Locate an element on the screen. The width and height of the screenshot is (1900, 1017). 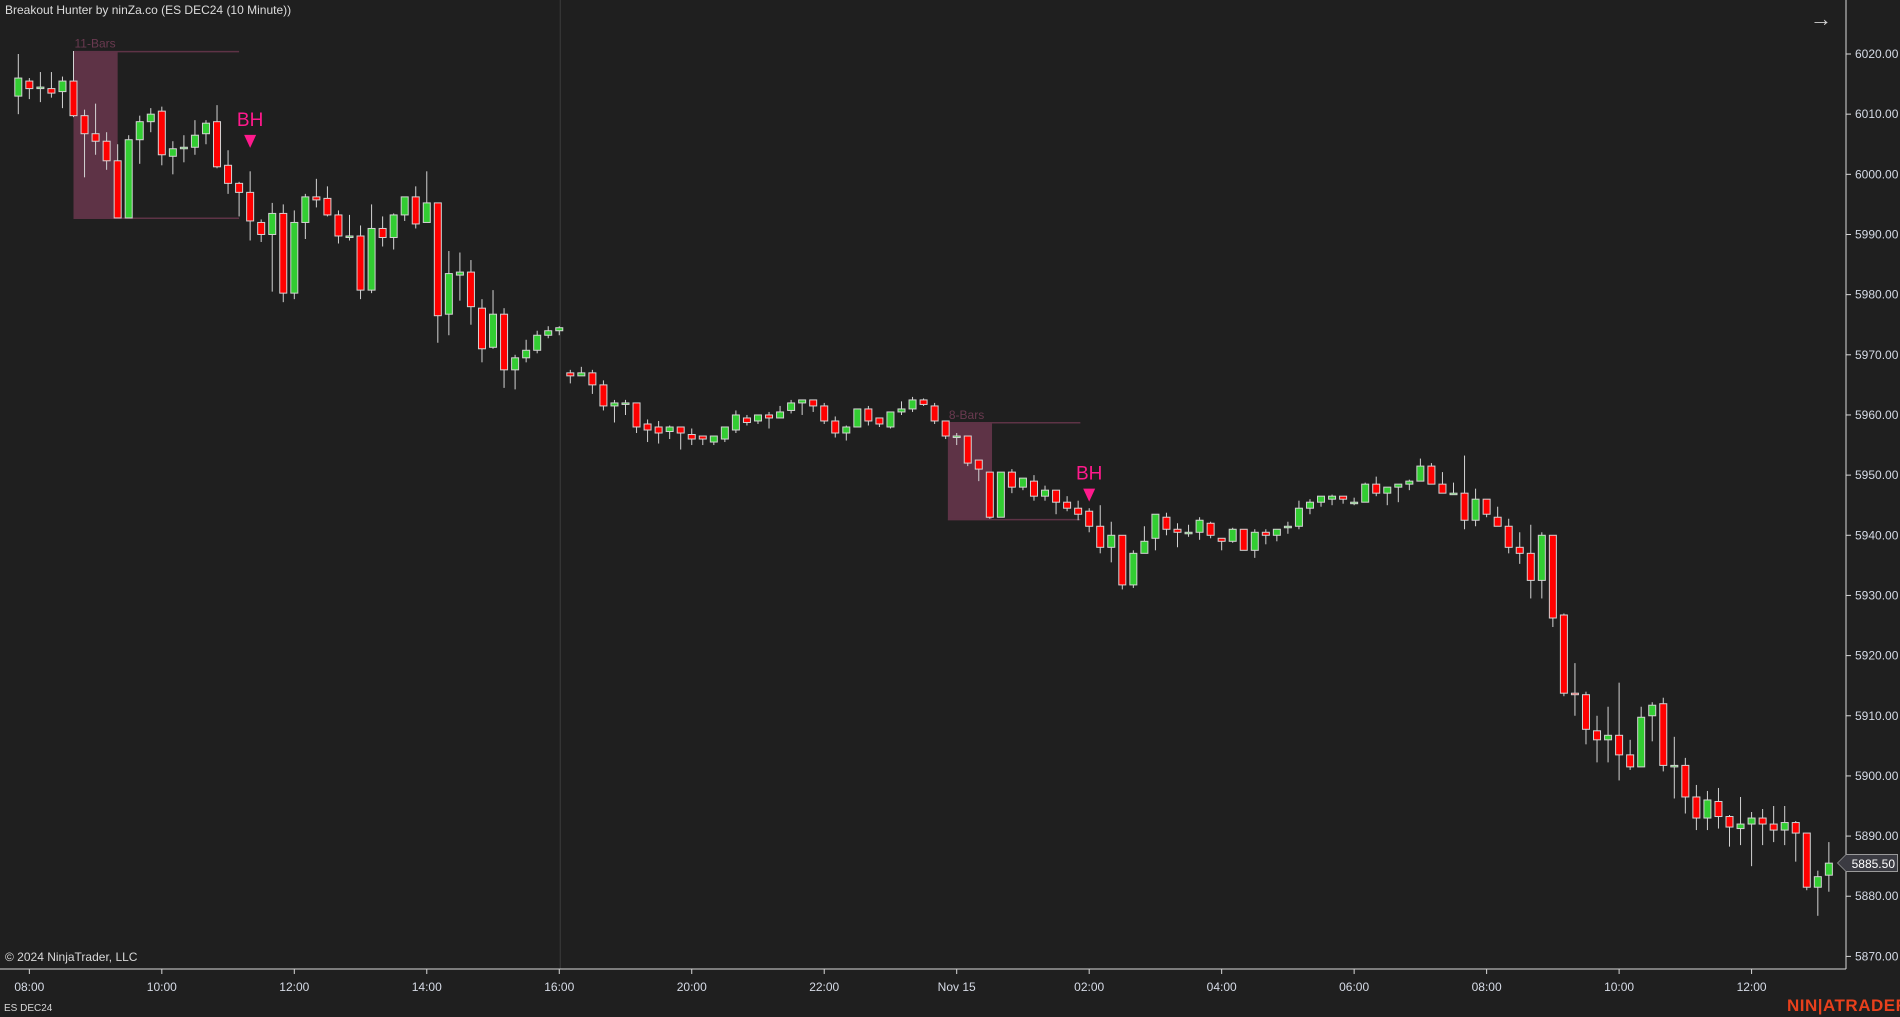
breakout-box-label: 11-Bars is located at coordinates (95, 44).